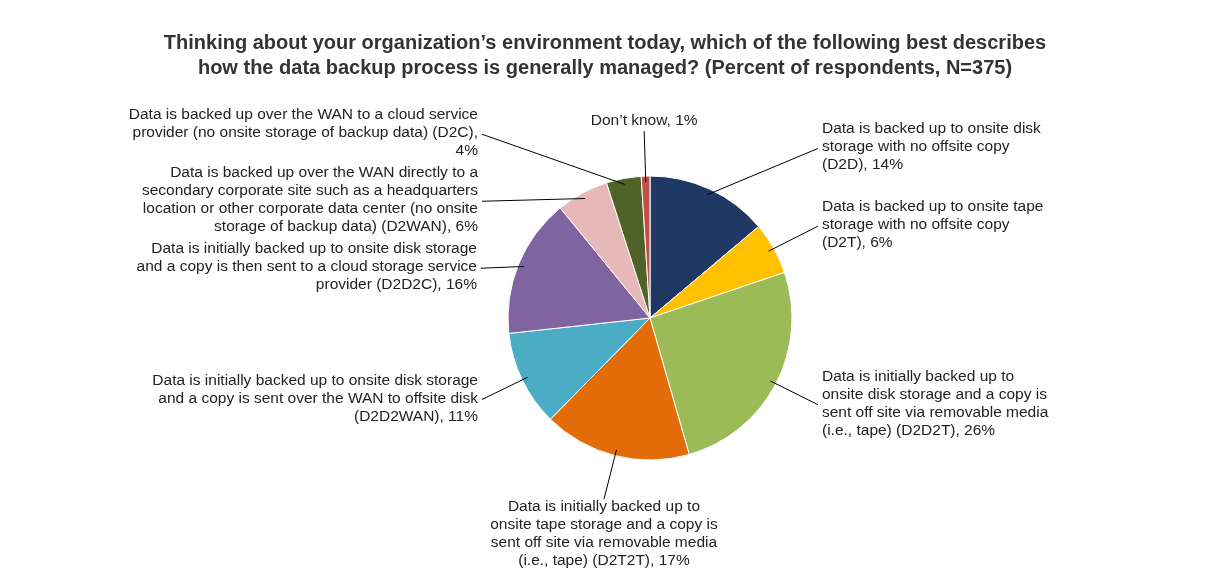 This screenshot has height=582, width=1213. What do you see at coordinates (303, 132) in the screenshot?
I see `slice-label: Data is backed up over the WAN to a cloud service provider (no onsite storage of backup data) (D2C), 4%` at bounding box center [303, 132].